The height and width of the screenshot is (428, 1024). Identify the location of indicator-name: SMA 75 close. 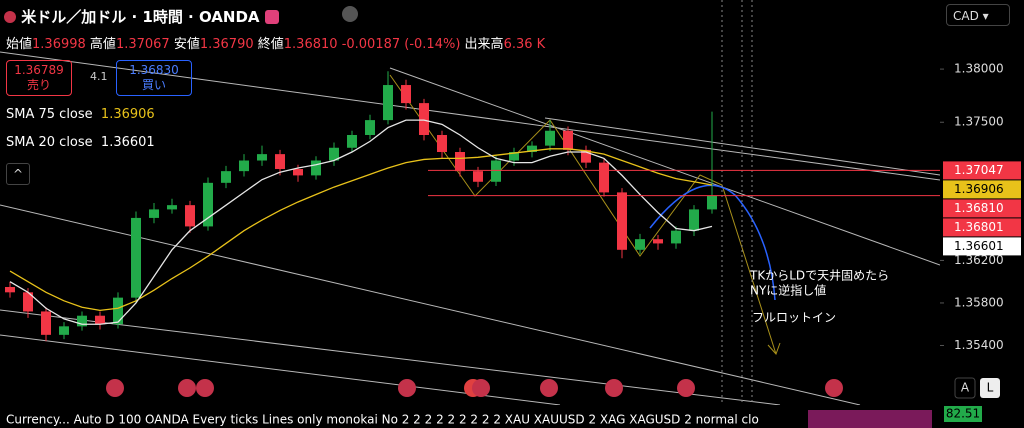
(49, 114).